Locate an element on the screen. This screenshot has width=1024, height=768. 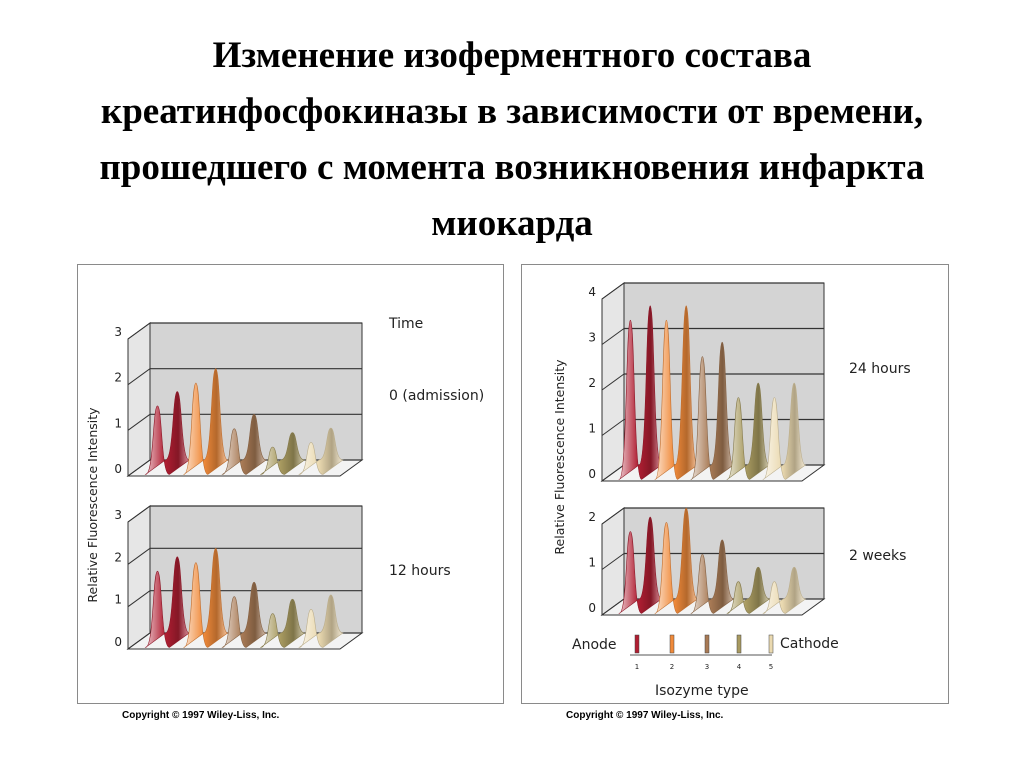
chart-admission: 0 1 2 3 0 (admission) is located at coordinates (299, 399).